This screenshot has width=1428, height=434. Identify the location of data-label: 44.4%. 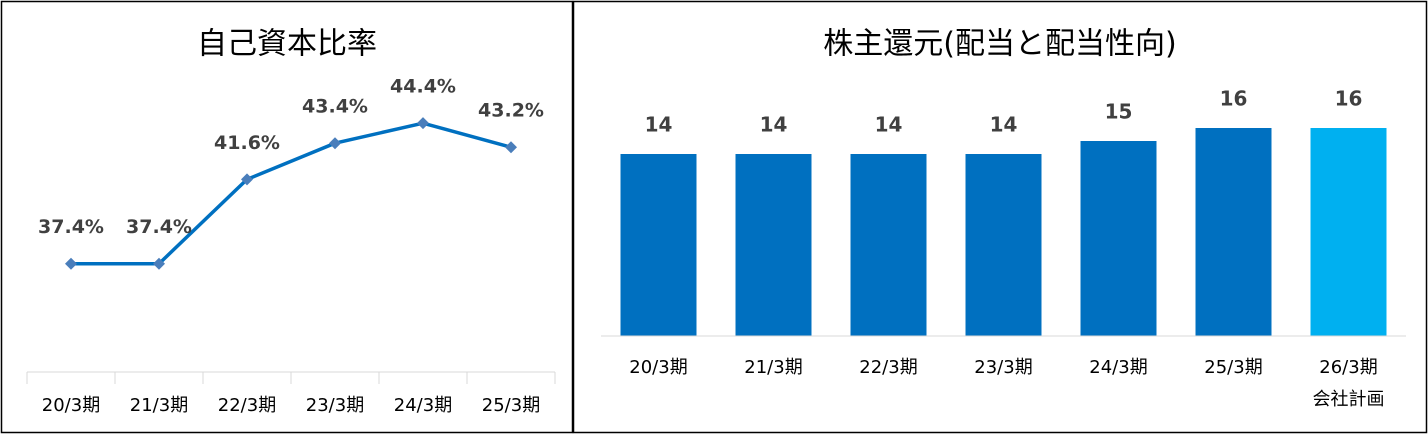
(423, 87).